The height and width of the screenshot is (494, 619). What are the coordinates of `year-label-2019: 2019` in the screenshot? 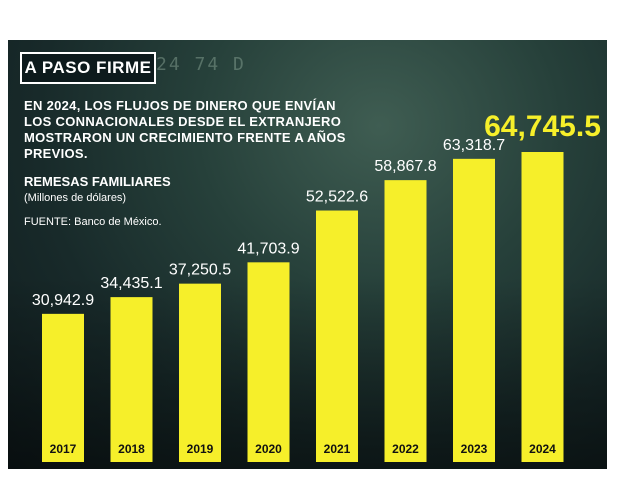 It's located at (200, 449).